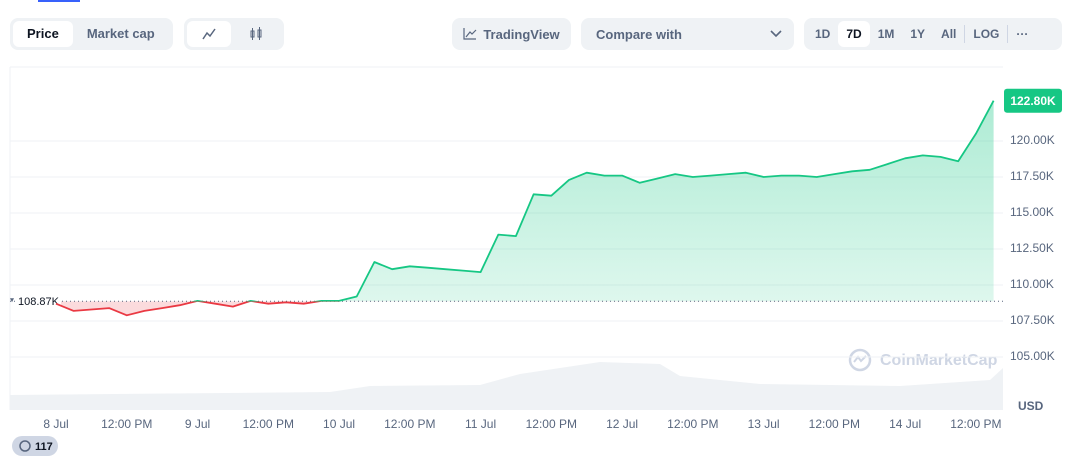 The width and height of the screenshot is (1076, 457). I want to click on current-price-label: 122.80K, so click(1033, 101).